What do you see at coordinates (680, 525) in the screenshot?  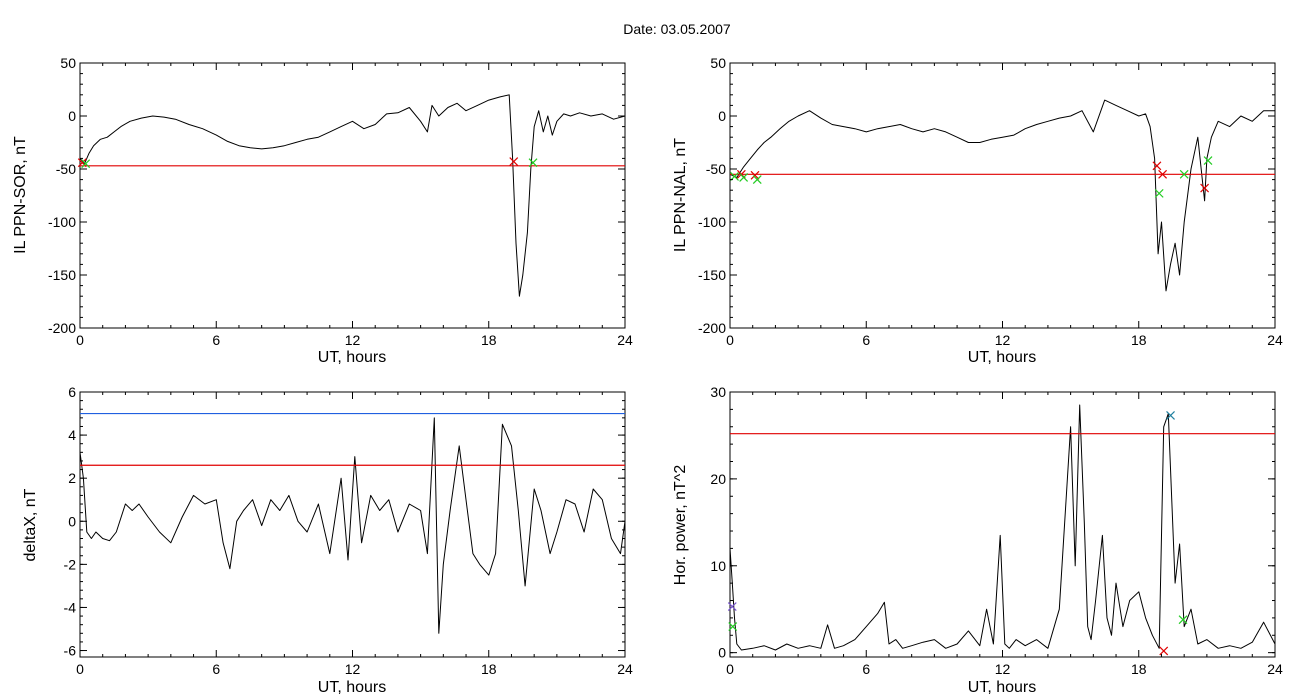 I see `y-axis-label: Hor. power, nT^2` at bounding box center [680, 525].